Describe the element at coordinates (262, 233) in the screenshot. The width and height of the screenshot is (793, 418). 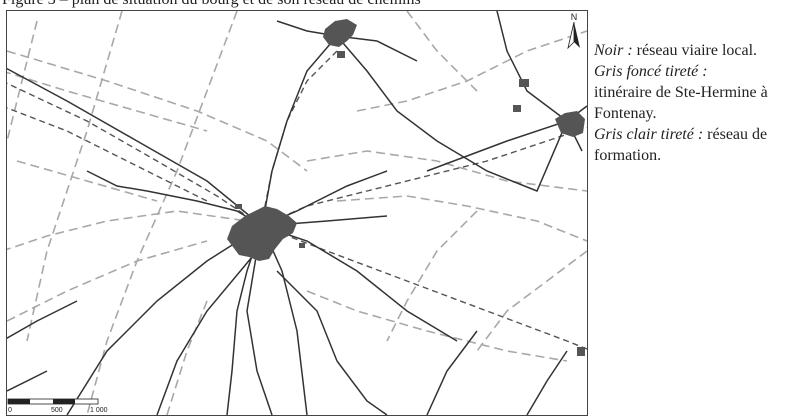
I see `settlement-bourg` at that location.